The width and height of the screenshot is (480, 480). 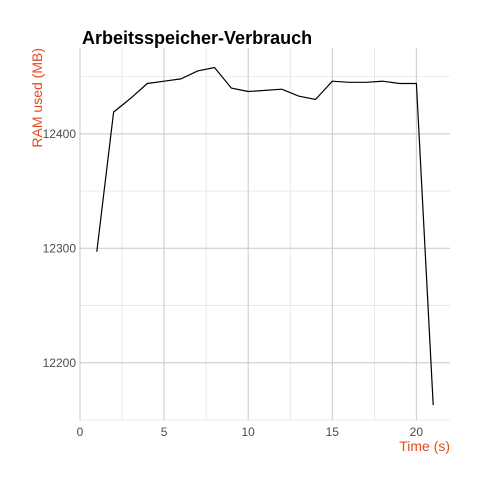 I want to click on y-tick-label: 12300, so click(x=60, y=248).